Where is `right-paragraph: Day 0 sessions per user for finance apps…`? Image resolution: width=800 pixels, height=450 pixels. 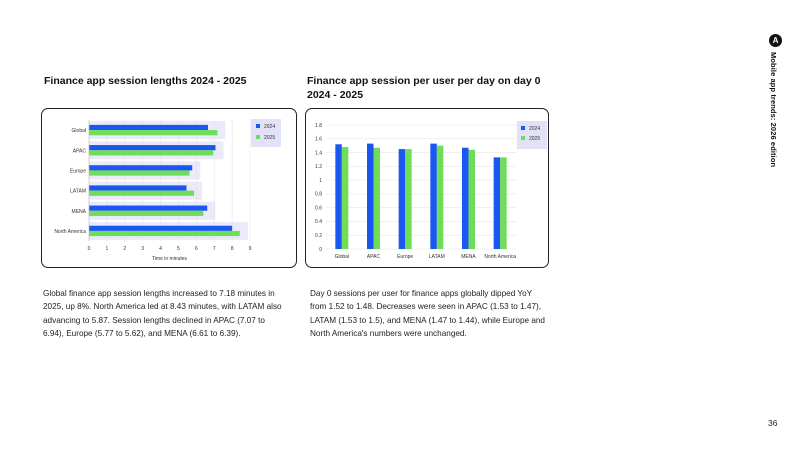
right-paragraph: Day 0 sessions per user for finance apps… is located at coordinates (427, 314).